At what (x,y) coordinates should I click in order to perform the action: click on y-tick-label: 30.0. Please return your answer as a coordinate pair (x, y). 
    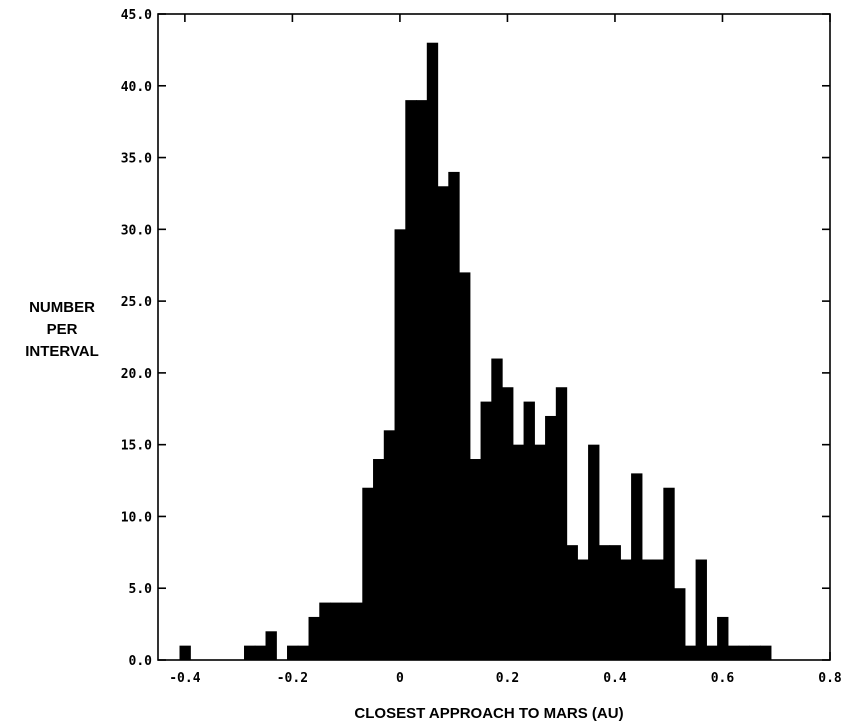
    Looking at the image, I should click on (136, 230).